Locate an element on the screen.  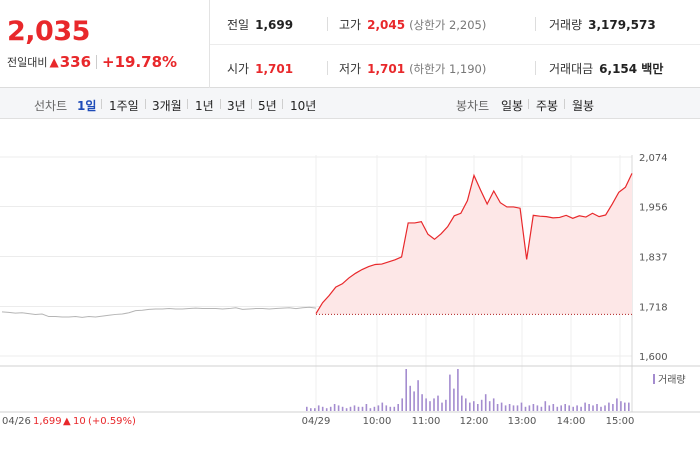
period-tab-1d: 1일 is located at coordinates (87, 106).